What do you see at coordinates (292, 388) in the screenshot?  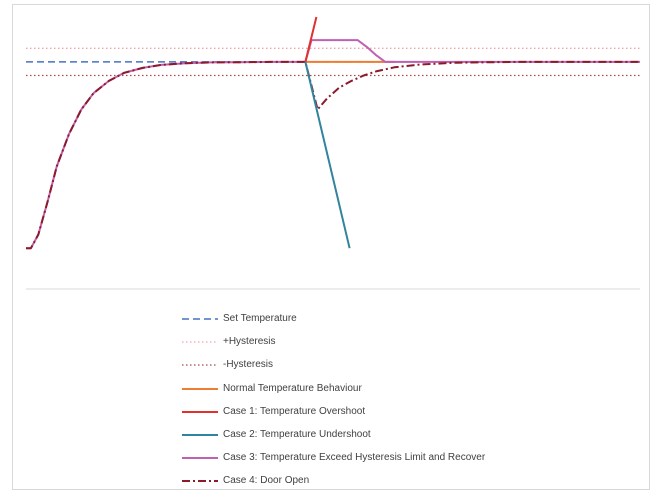 I see `legend-label: Normal Temperature Behaviour` at bounding box center [292, 388].